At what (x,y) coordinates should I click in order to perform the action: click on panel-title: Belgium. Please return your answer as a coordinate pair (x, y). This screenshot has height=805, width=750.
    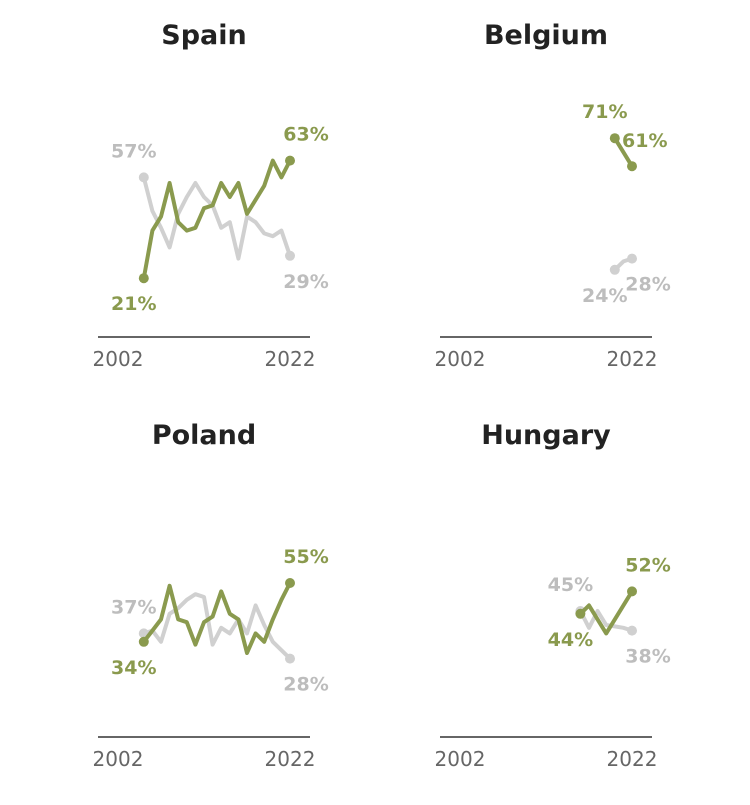
    Looking at the image, I should click on (546, 35).